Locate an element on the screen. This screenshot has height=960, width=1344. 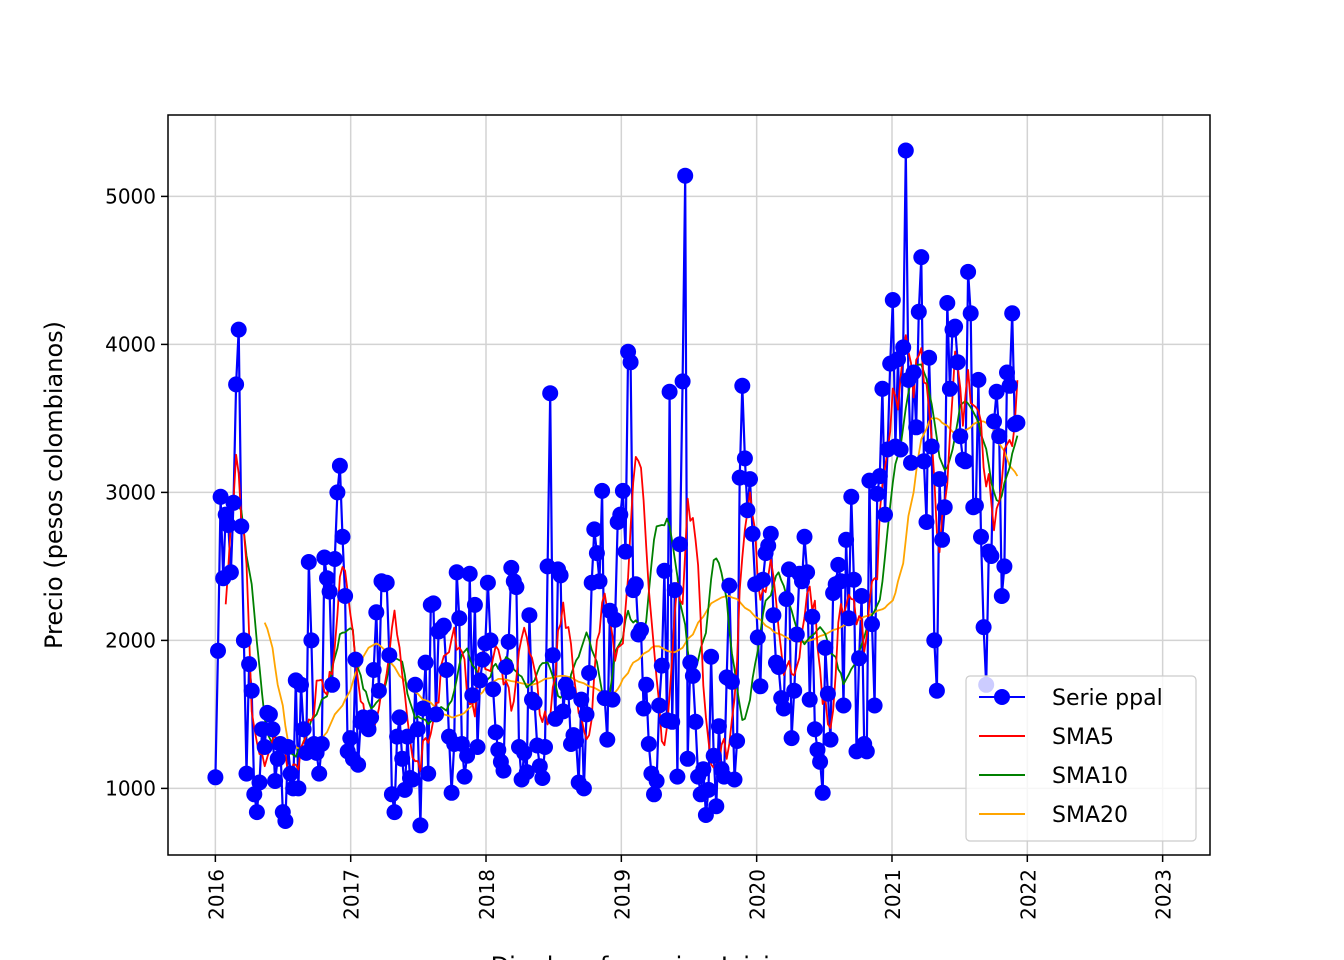
x-tick-label: 2017 is located at coordinates (352, 894).